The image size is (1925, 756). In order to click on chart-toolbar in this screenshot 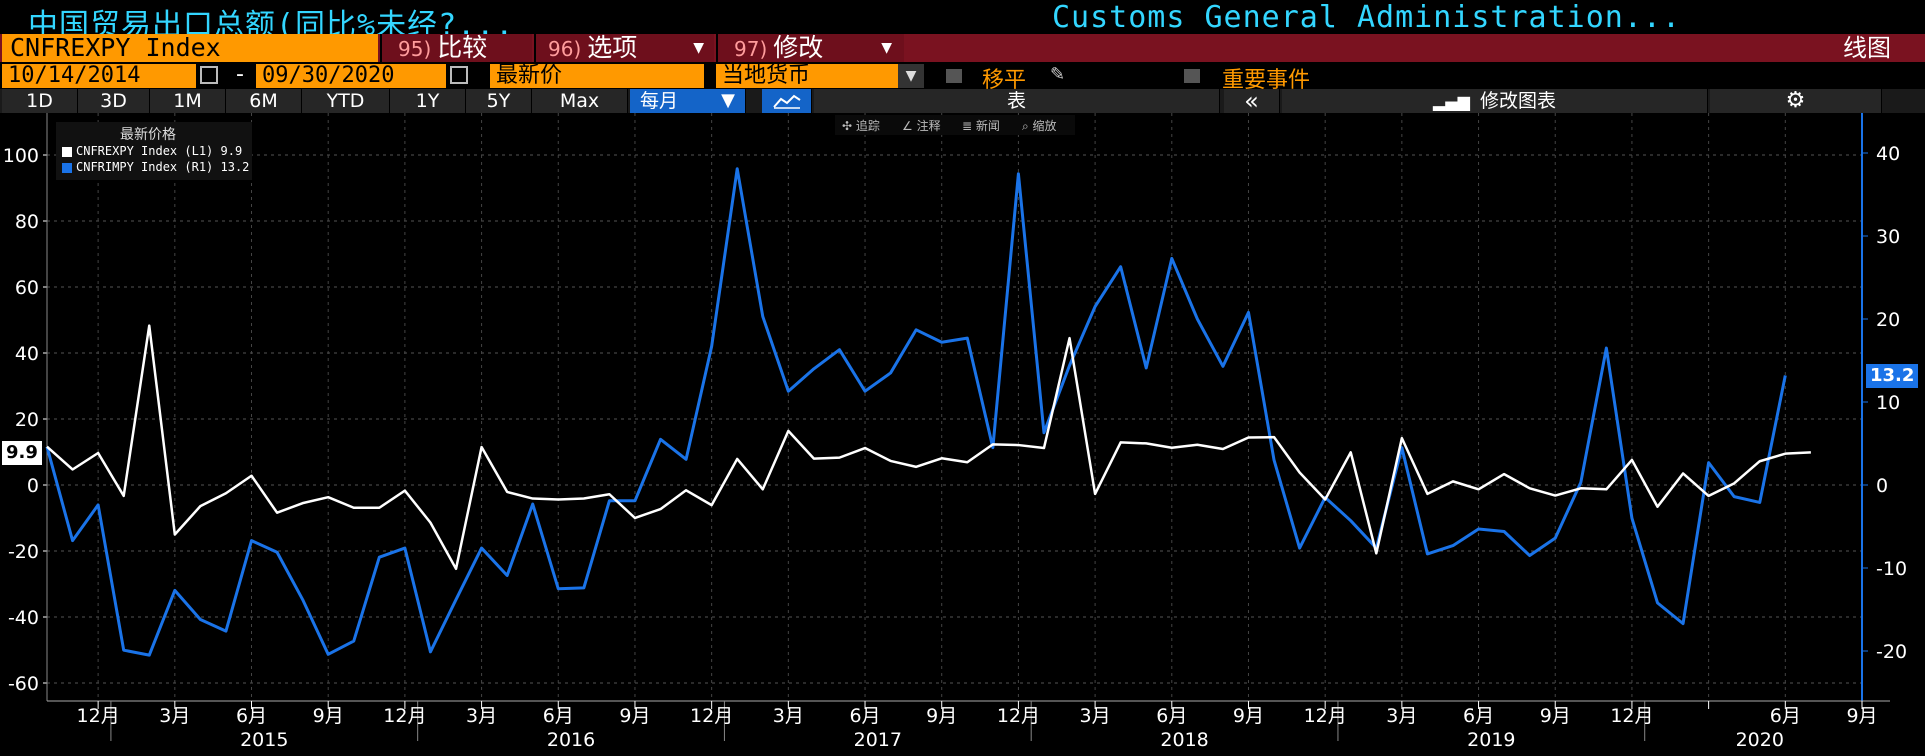, I will do `click(955, 125)`.